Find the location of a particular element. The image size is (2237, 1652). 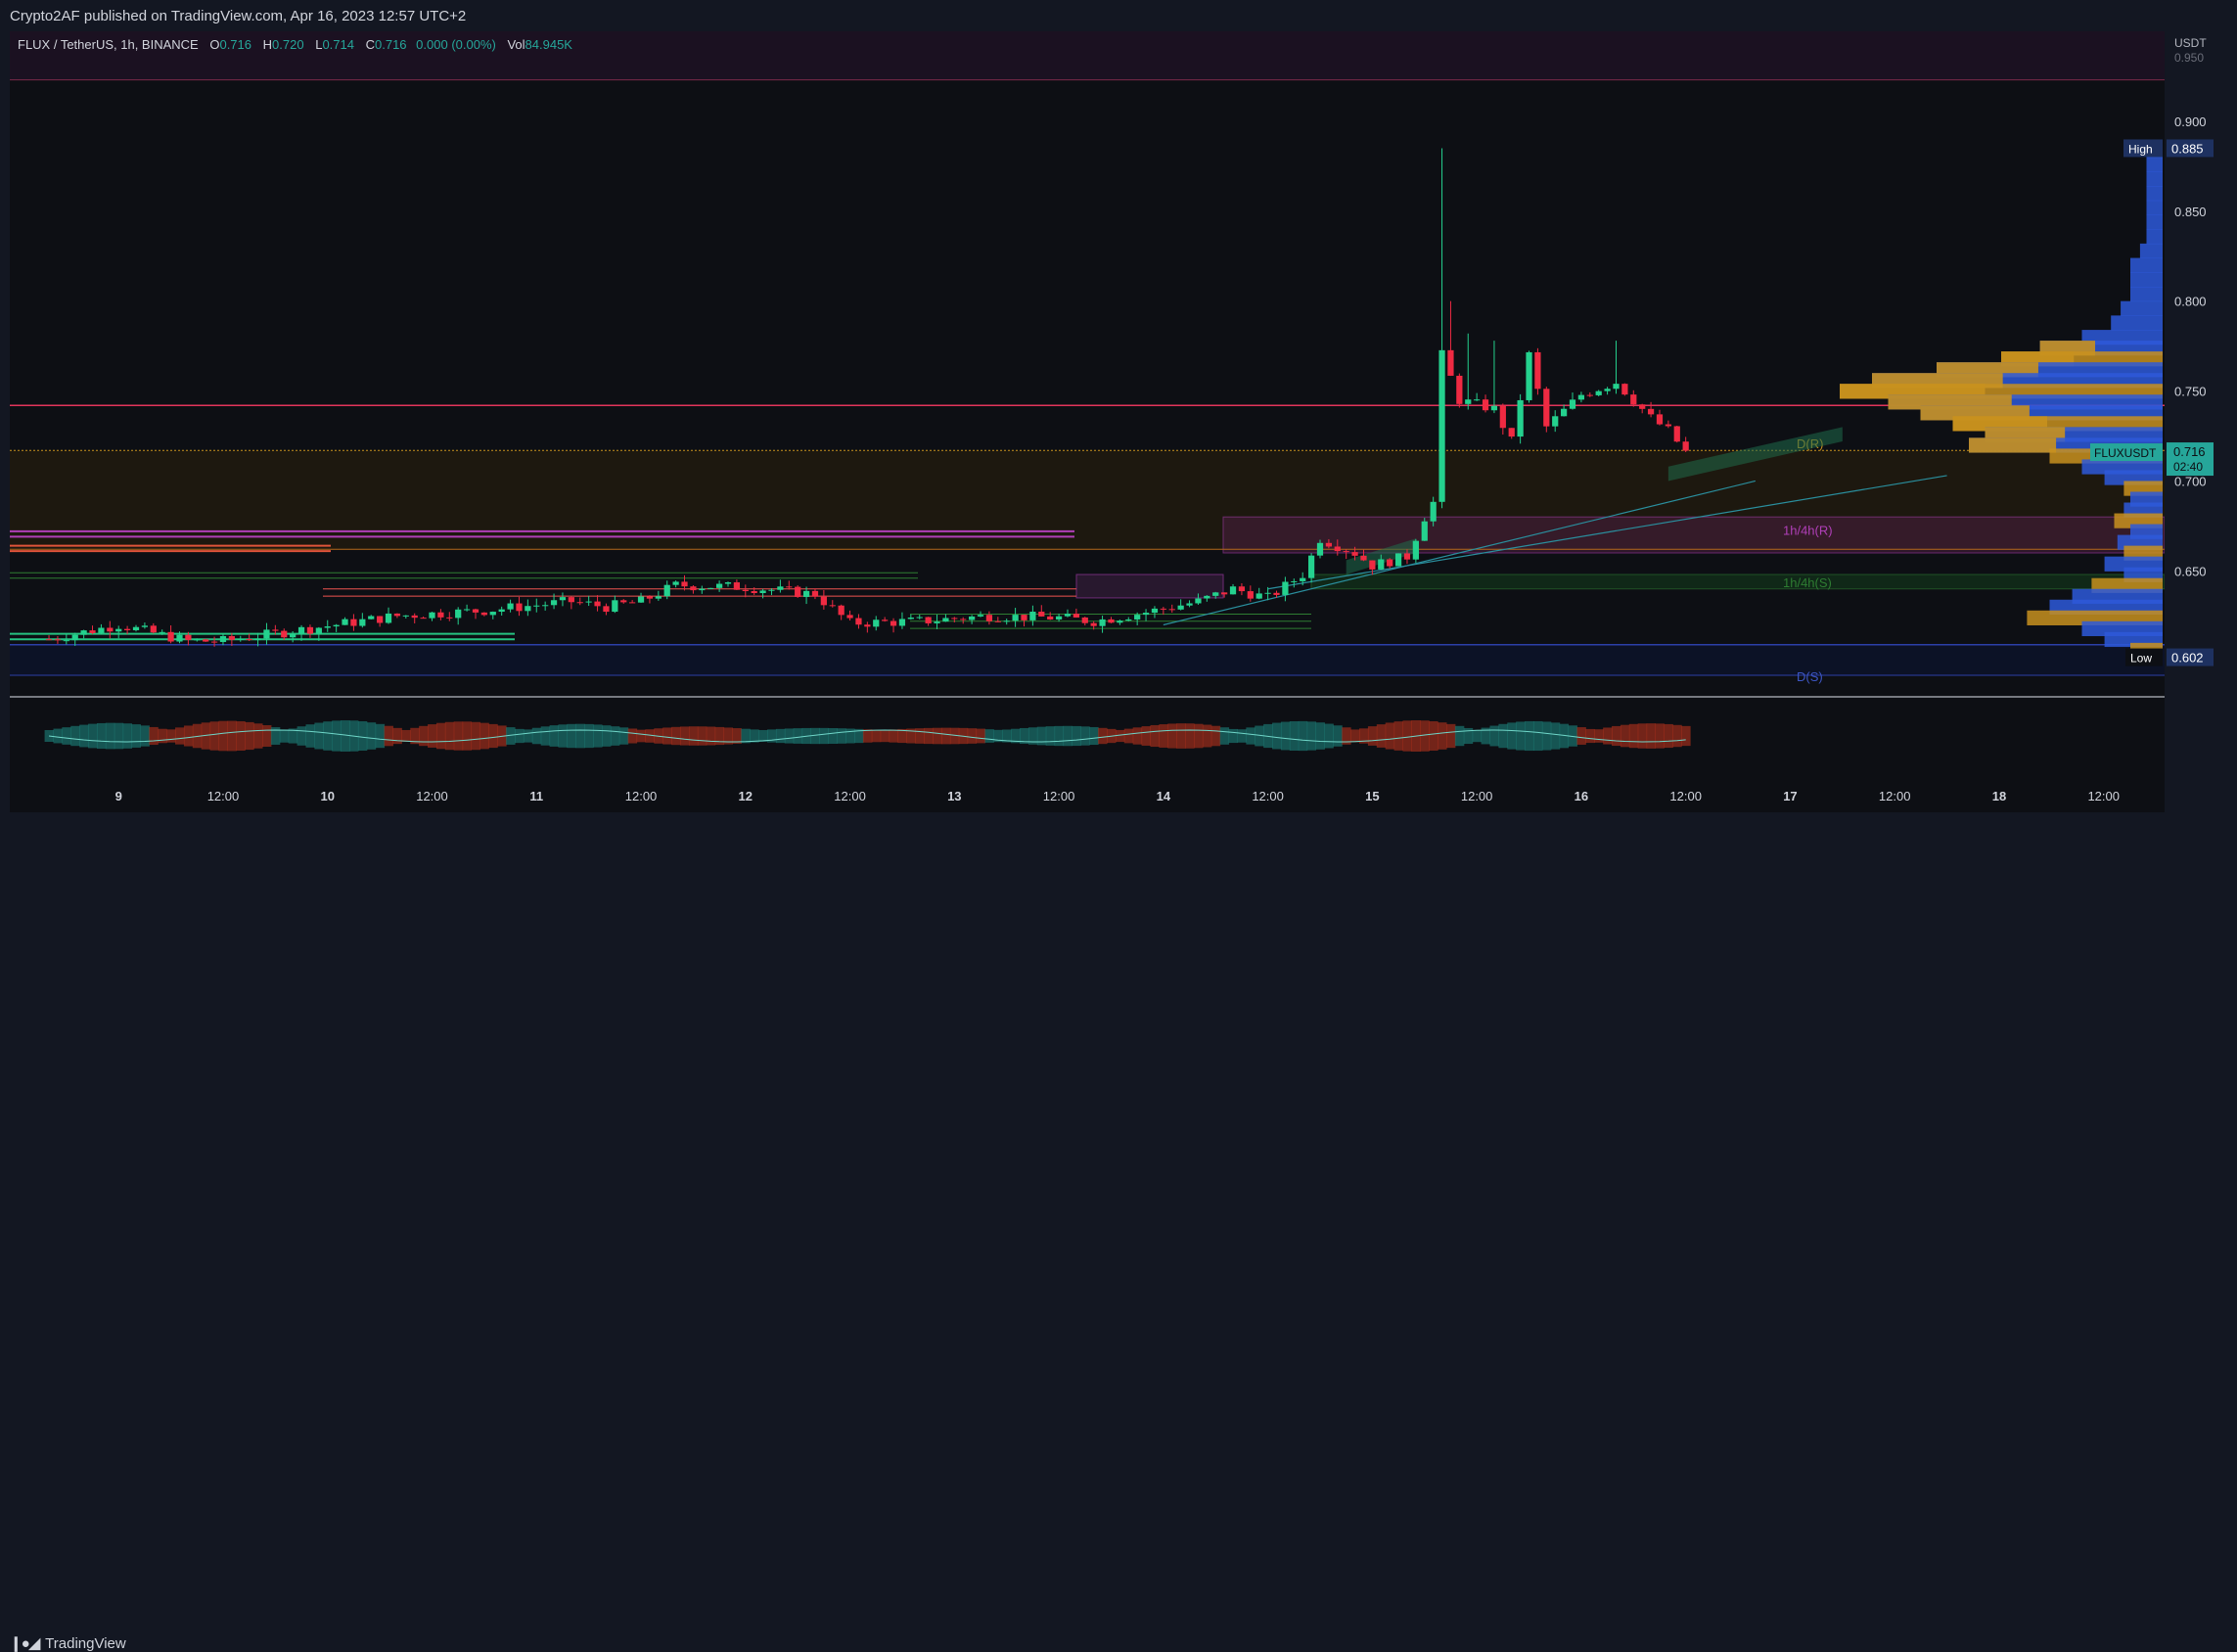

legend-vol-label: Vol is located at coordinates (516, 44).